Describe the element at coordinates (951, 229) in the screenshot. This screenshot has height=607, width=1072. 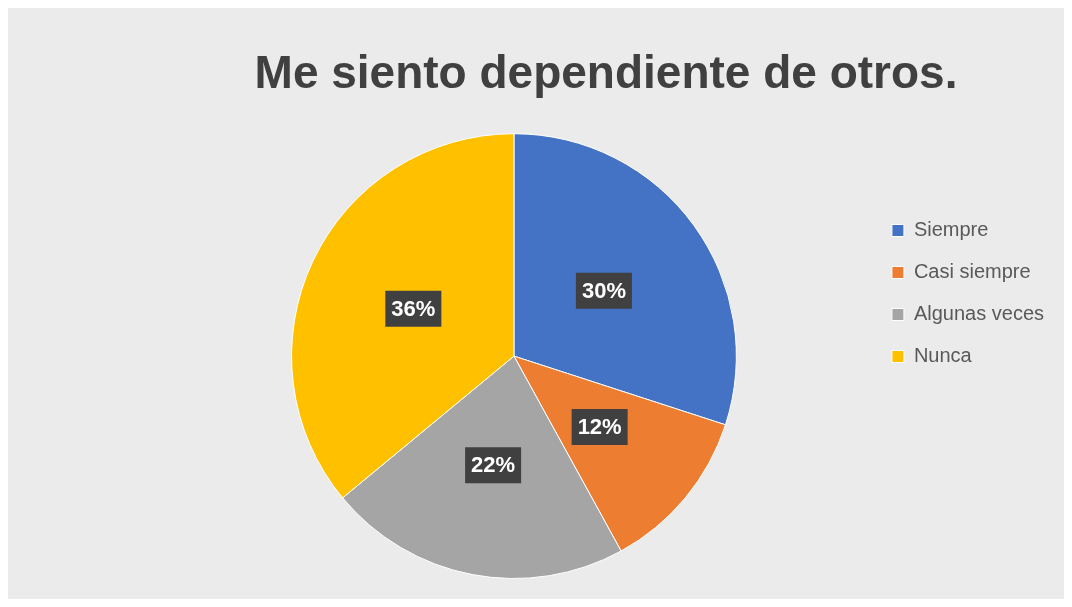
I see `legend-label: Siempre` at that location.